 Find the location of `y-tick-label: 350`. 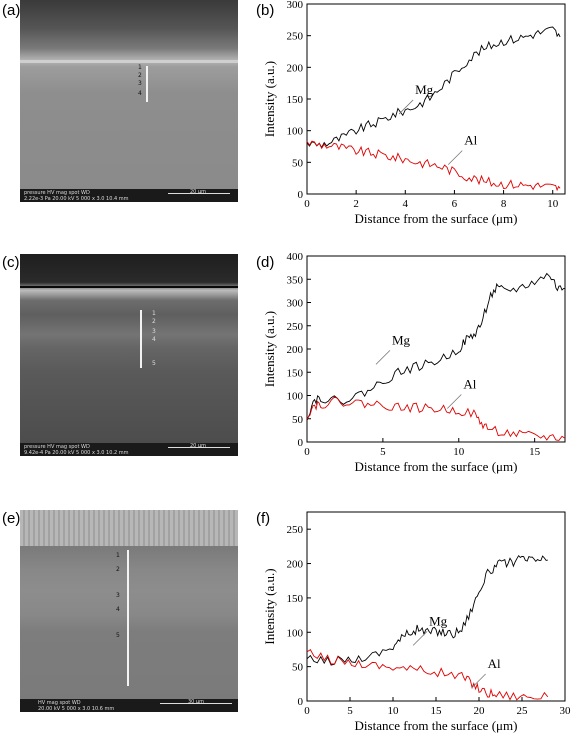

y-tick-label: 350 is located at coordinates (295, 280).